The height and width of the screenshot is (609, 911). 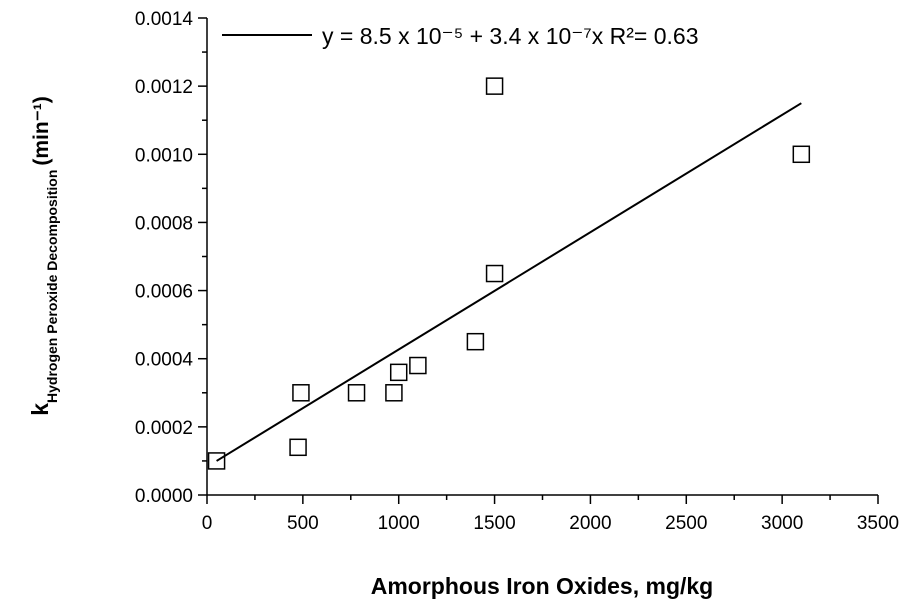 I want to click on y-label-subscript: Hydrogen Peroxide Decomposition, so click(x=52, y=286).